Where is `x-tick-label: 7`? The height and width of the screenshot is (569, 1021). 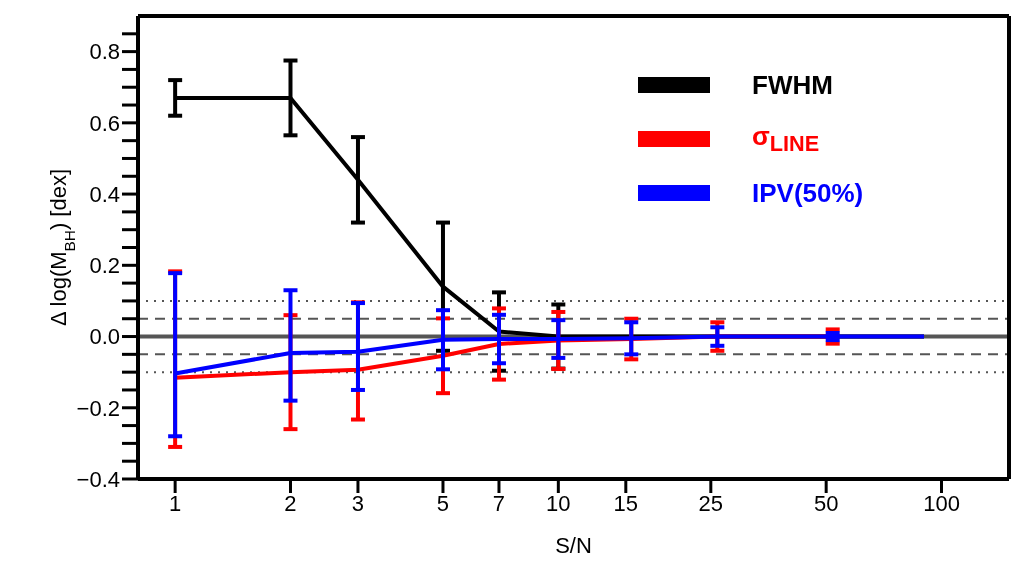
x-tick-label: 7 is located at coordinates (499, 503).